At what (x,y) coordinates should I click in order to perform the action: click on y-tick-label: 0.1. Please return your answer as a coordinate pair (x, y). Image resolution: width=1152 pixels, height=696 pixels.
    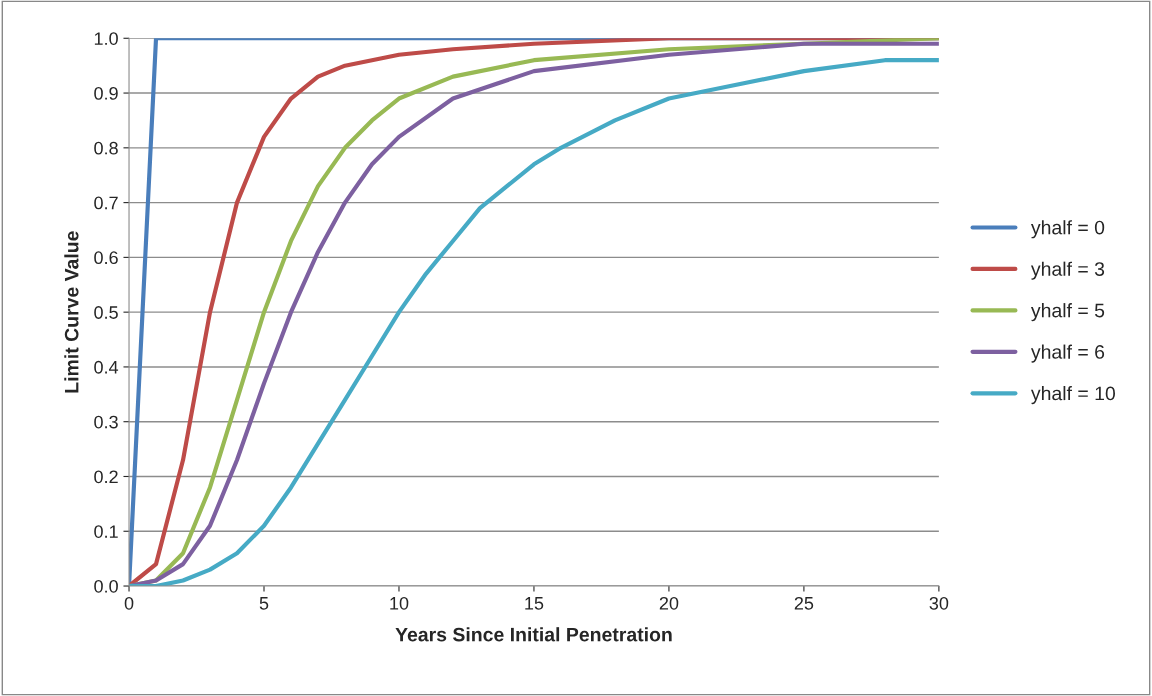
    Looking at the image, I should click on (106, 531).